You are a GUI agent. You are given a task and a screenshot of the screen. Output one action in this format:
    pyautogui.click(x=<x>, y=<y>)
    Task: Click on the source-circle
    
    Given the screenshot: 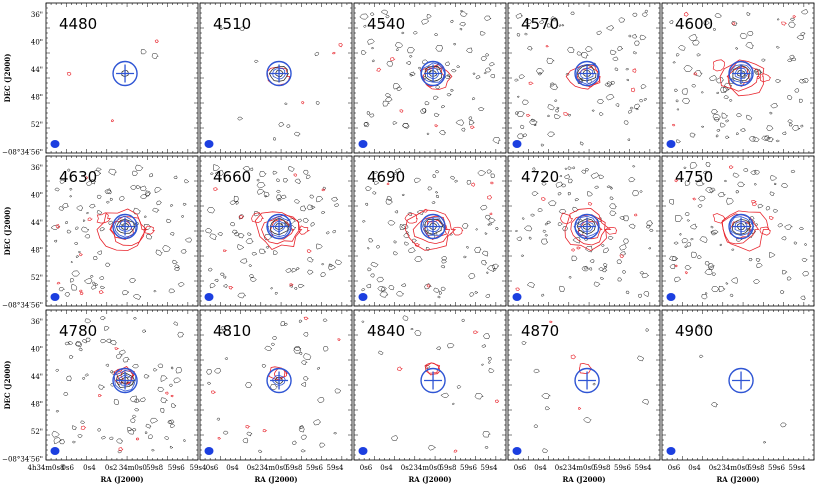 What is the action you would take?
    pyautogui.click(x=741, y=380)
    